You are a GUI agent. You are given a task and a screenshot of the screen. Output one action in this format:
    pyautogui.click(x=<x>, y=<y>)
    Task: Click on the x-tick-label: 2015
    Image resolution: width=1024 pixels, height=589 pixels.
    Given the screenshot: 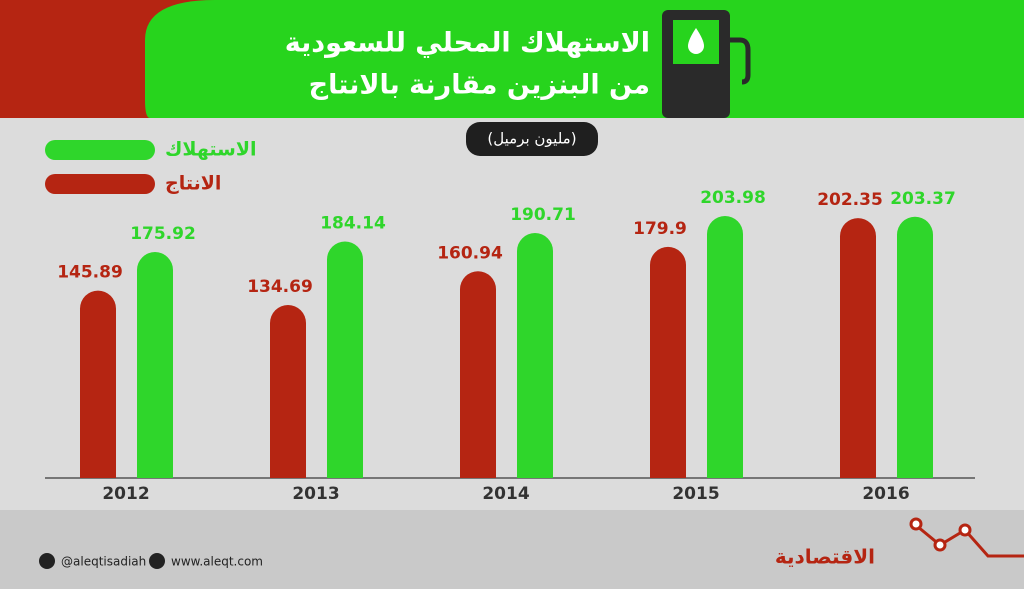 What is the action you would take?
    pyautogui.click(x=695, y=494)
    